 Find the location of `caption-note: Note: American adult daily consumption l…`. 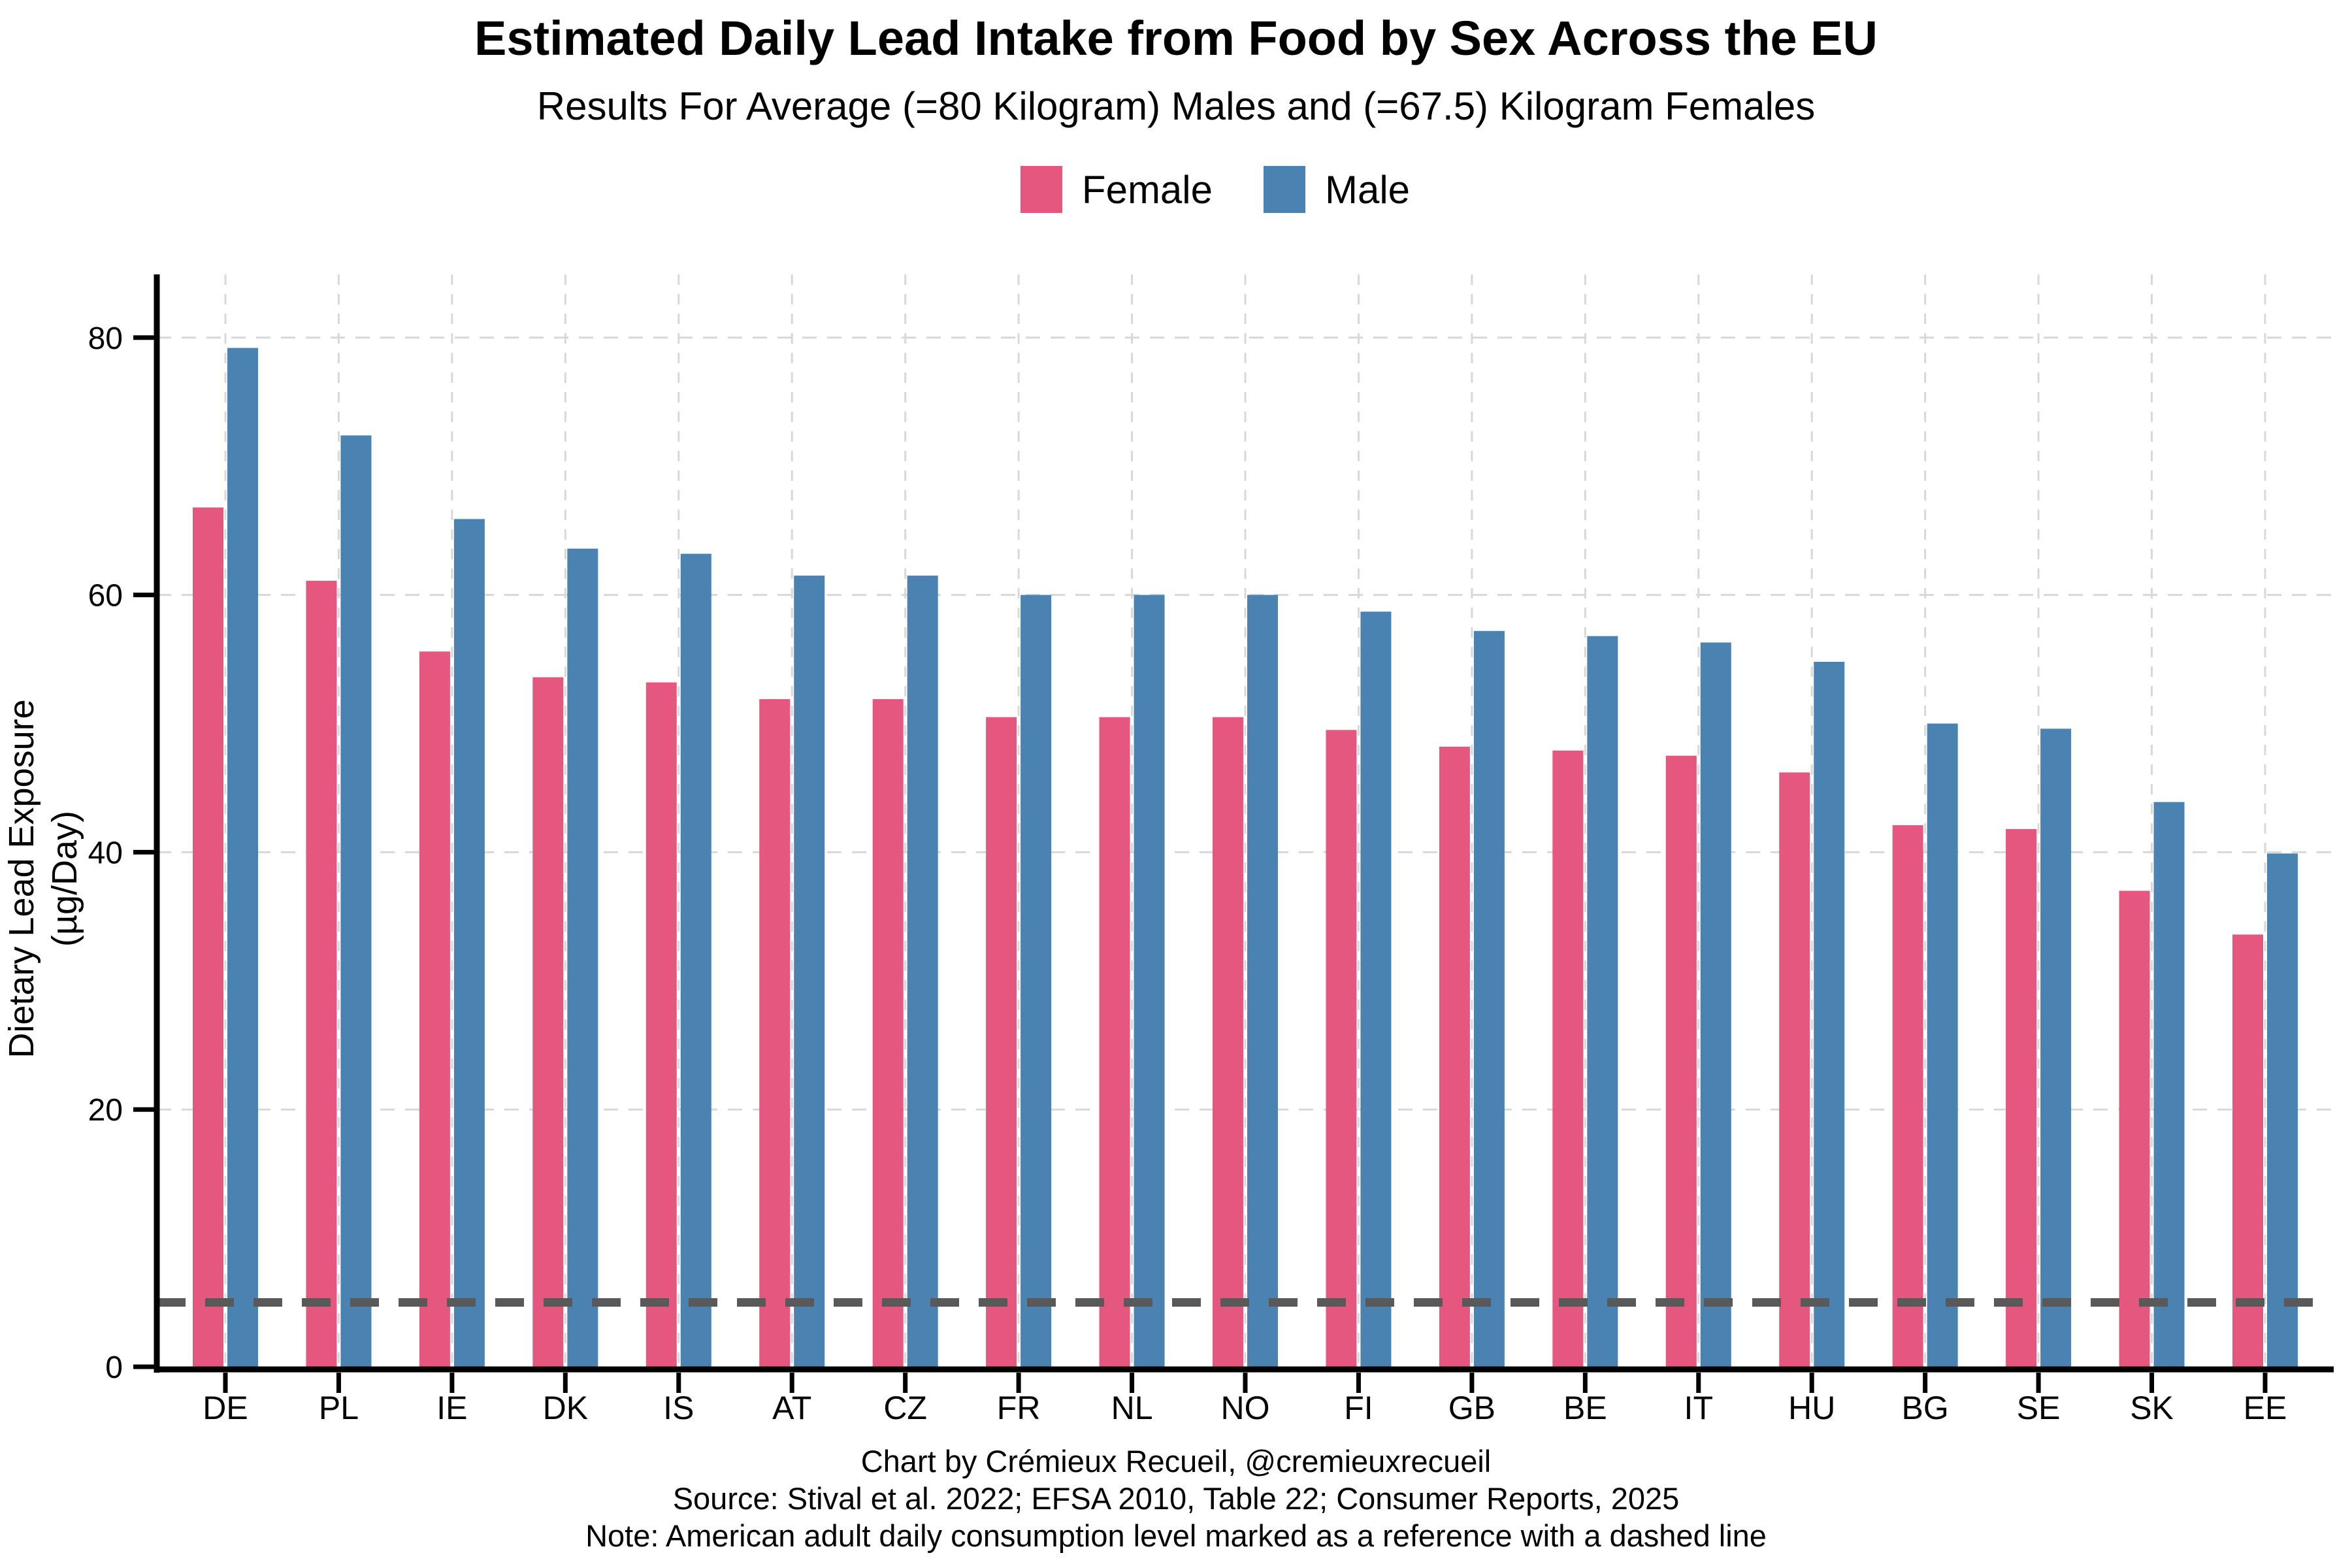

caption-note: Note: American adult daily consumption l… is located at coordinates (1176, 1535).